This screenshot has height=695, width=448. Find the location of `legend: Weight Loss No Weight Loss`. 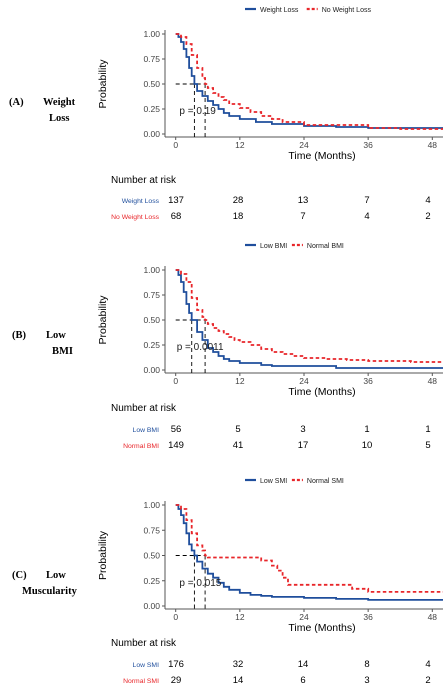

legend: Weight Loss No Weight Loss is located at coordinates (308, 10).